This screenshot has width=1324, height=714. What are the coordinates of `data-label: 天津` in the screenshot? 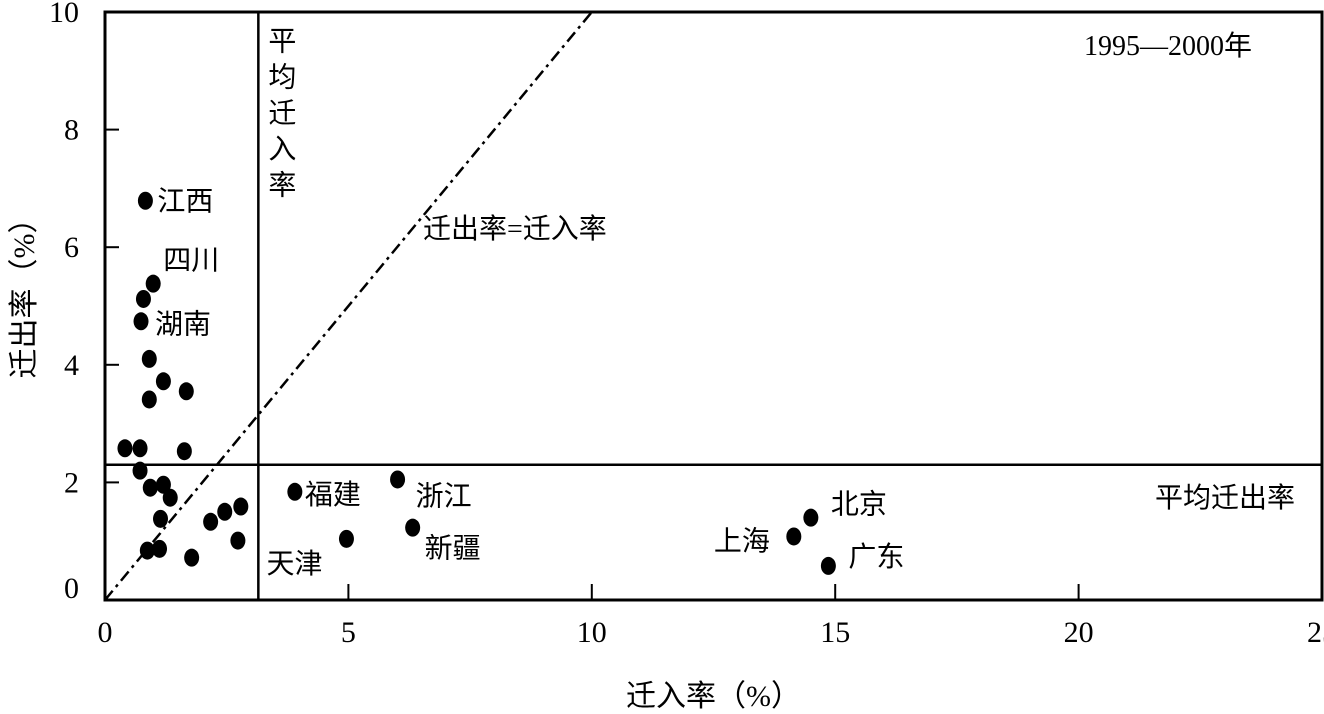 It's located at (294, 564).